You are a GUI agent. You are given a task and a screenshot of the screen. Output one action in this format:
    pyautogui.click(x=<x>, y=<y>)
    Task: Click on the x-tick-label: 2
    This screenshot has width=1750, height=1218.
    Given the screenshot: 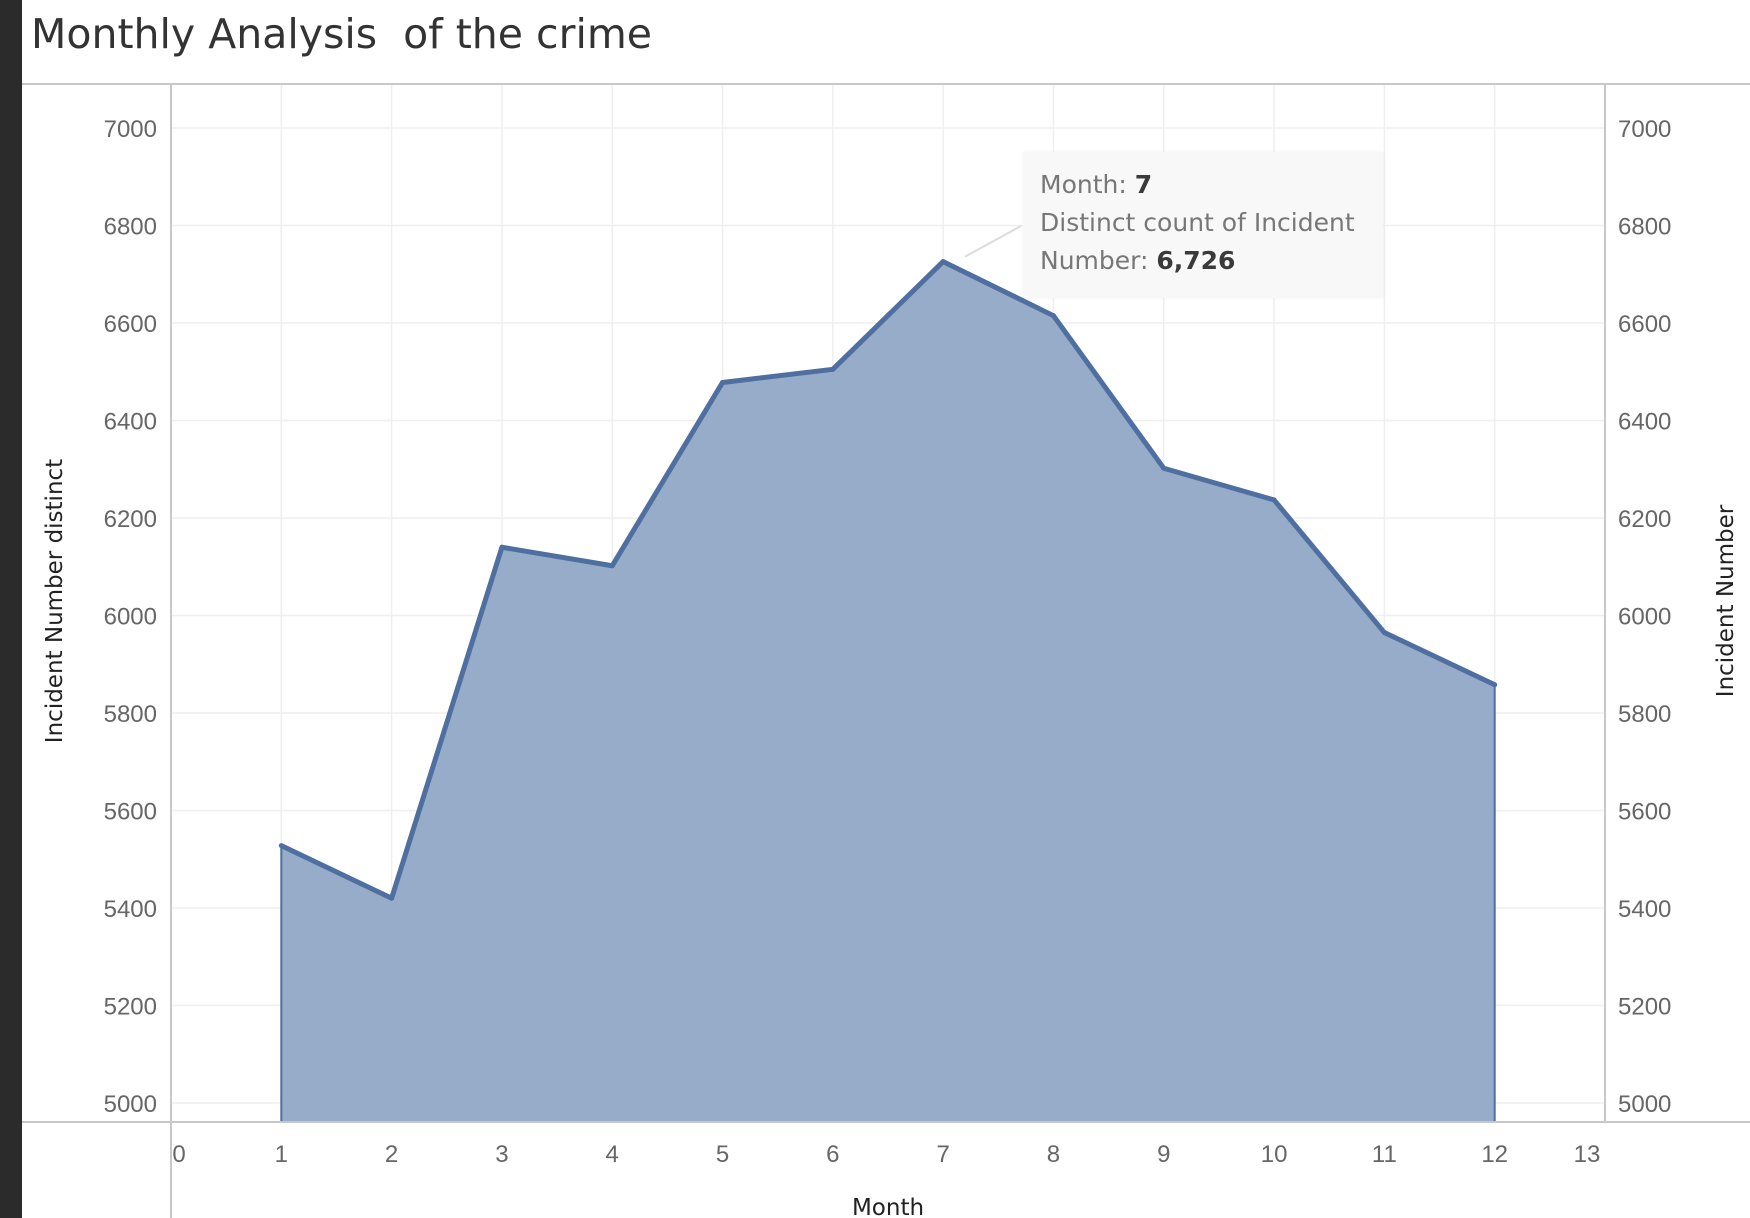 What is the action you would take?
    pyautogui.click(x=391, y=1154)
    